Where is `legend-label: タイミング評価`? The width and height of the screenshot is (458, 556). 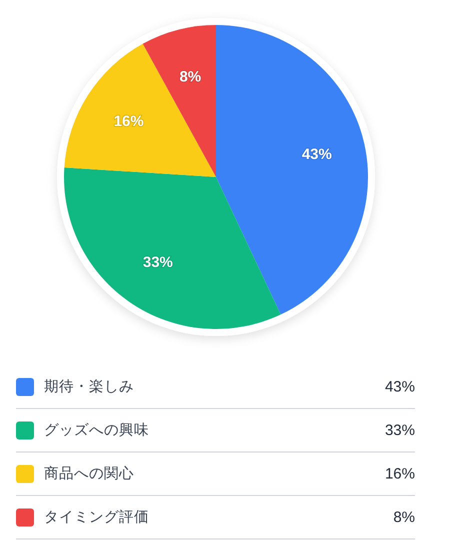
legend-label: タイミング評価 is located at coordinates (96, 518).